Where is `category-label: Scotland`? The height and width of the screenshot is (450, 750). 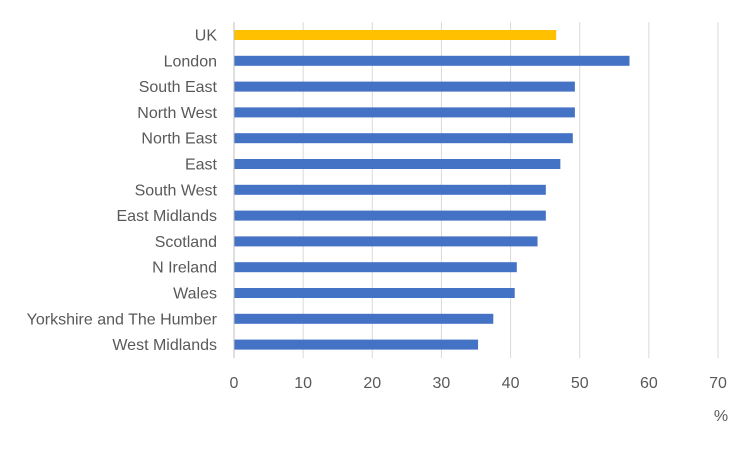
category-label: Scotland is located at coordinates (186, 242).